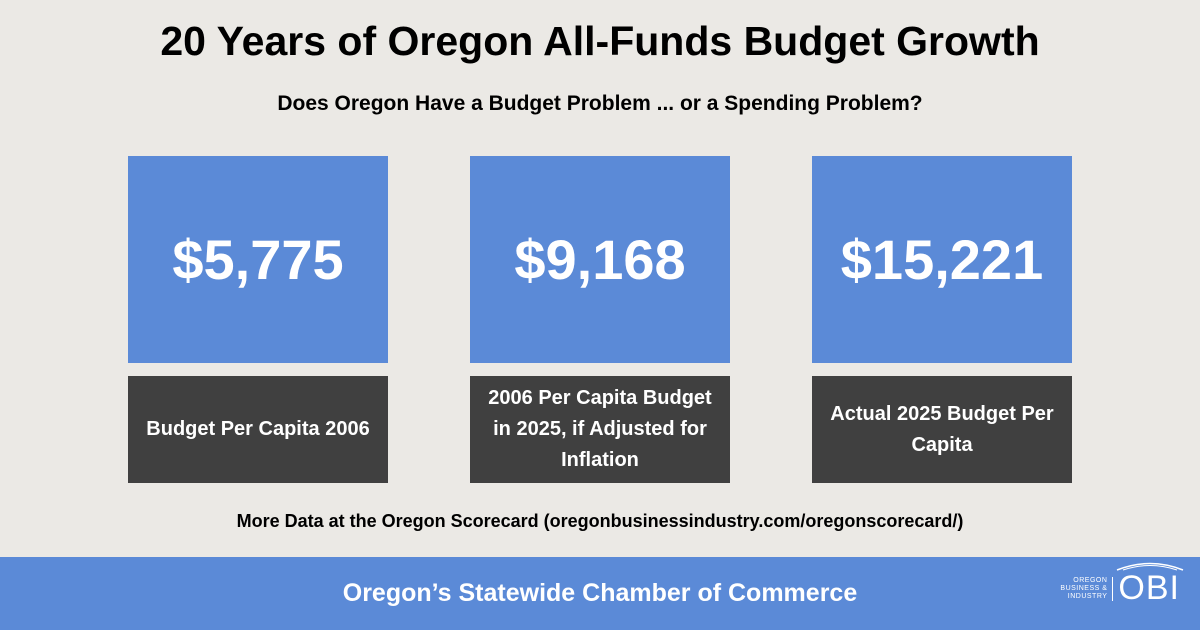 The image size is (1200, 630). What do you see at coordinates (942, 259) in the screenshot?
I see `stat-value: $15,221` at bounding box center [942, 259].